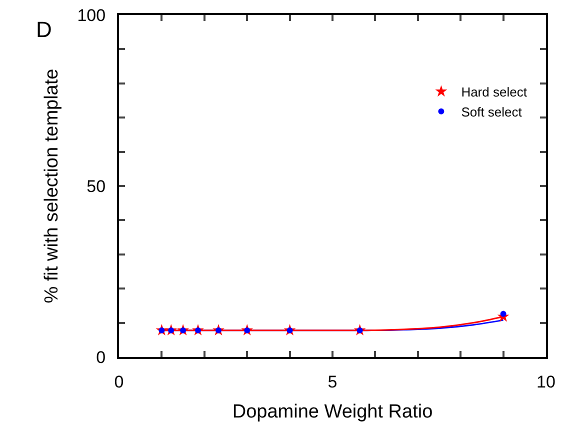 Image resolution: width=562 pixels, height=423 pixels. I want to click on y-tick-label: 100, so click(91, 15).